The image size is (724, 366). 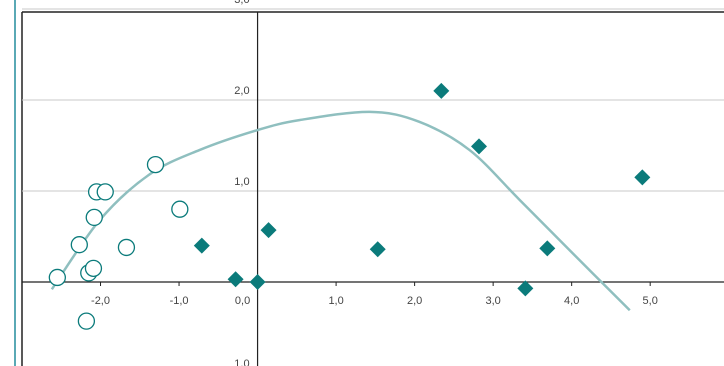 I want to click on x-tick-label: 1,0, so click(x=335, y=301).